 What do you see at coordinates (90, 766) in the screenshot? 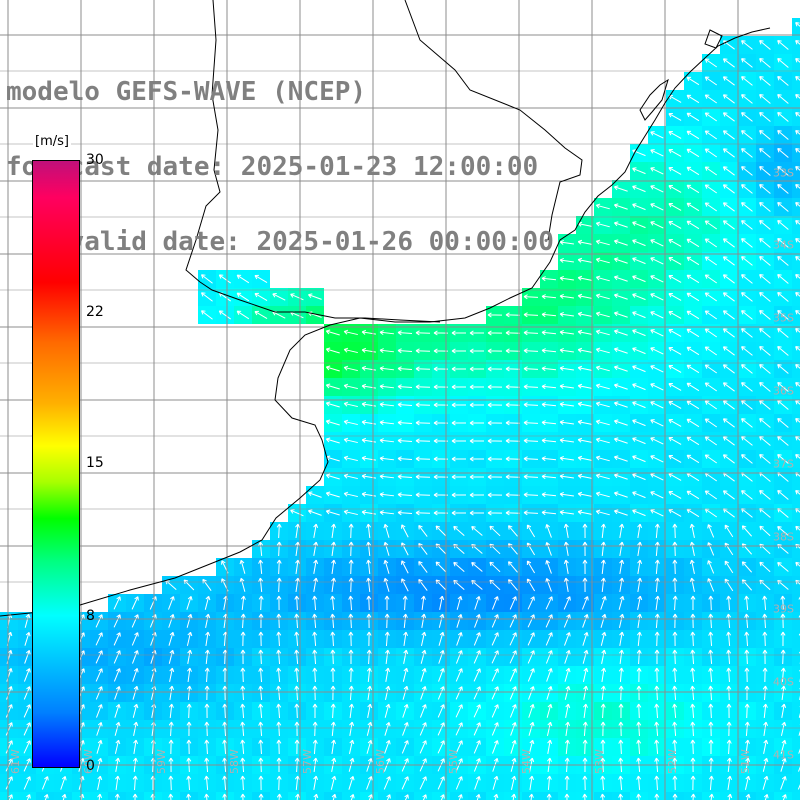
I see `colorbar-tick-0: 0` at bounding box center [90, 766].